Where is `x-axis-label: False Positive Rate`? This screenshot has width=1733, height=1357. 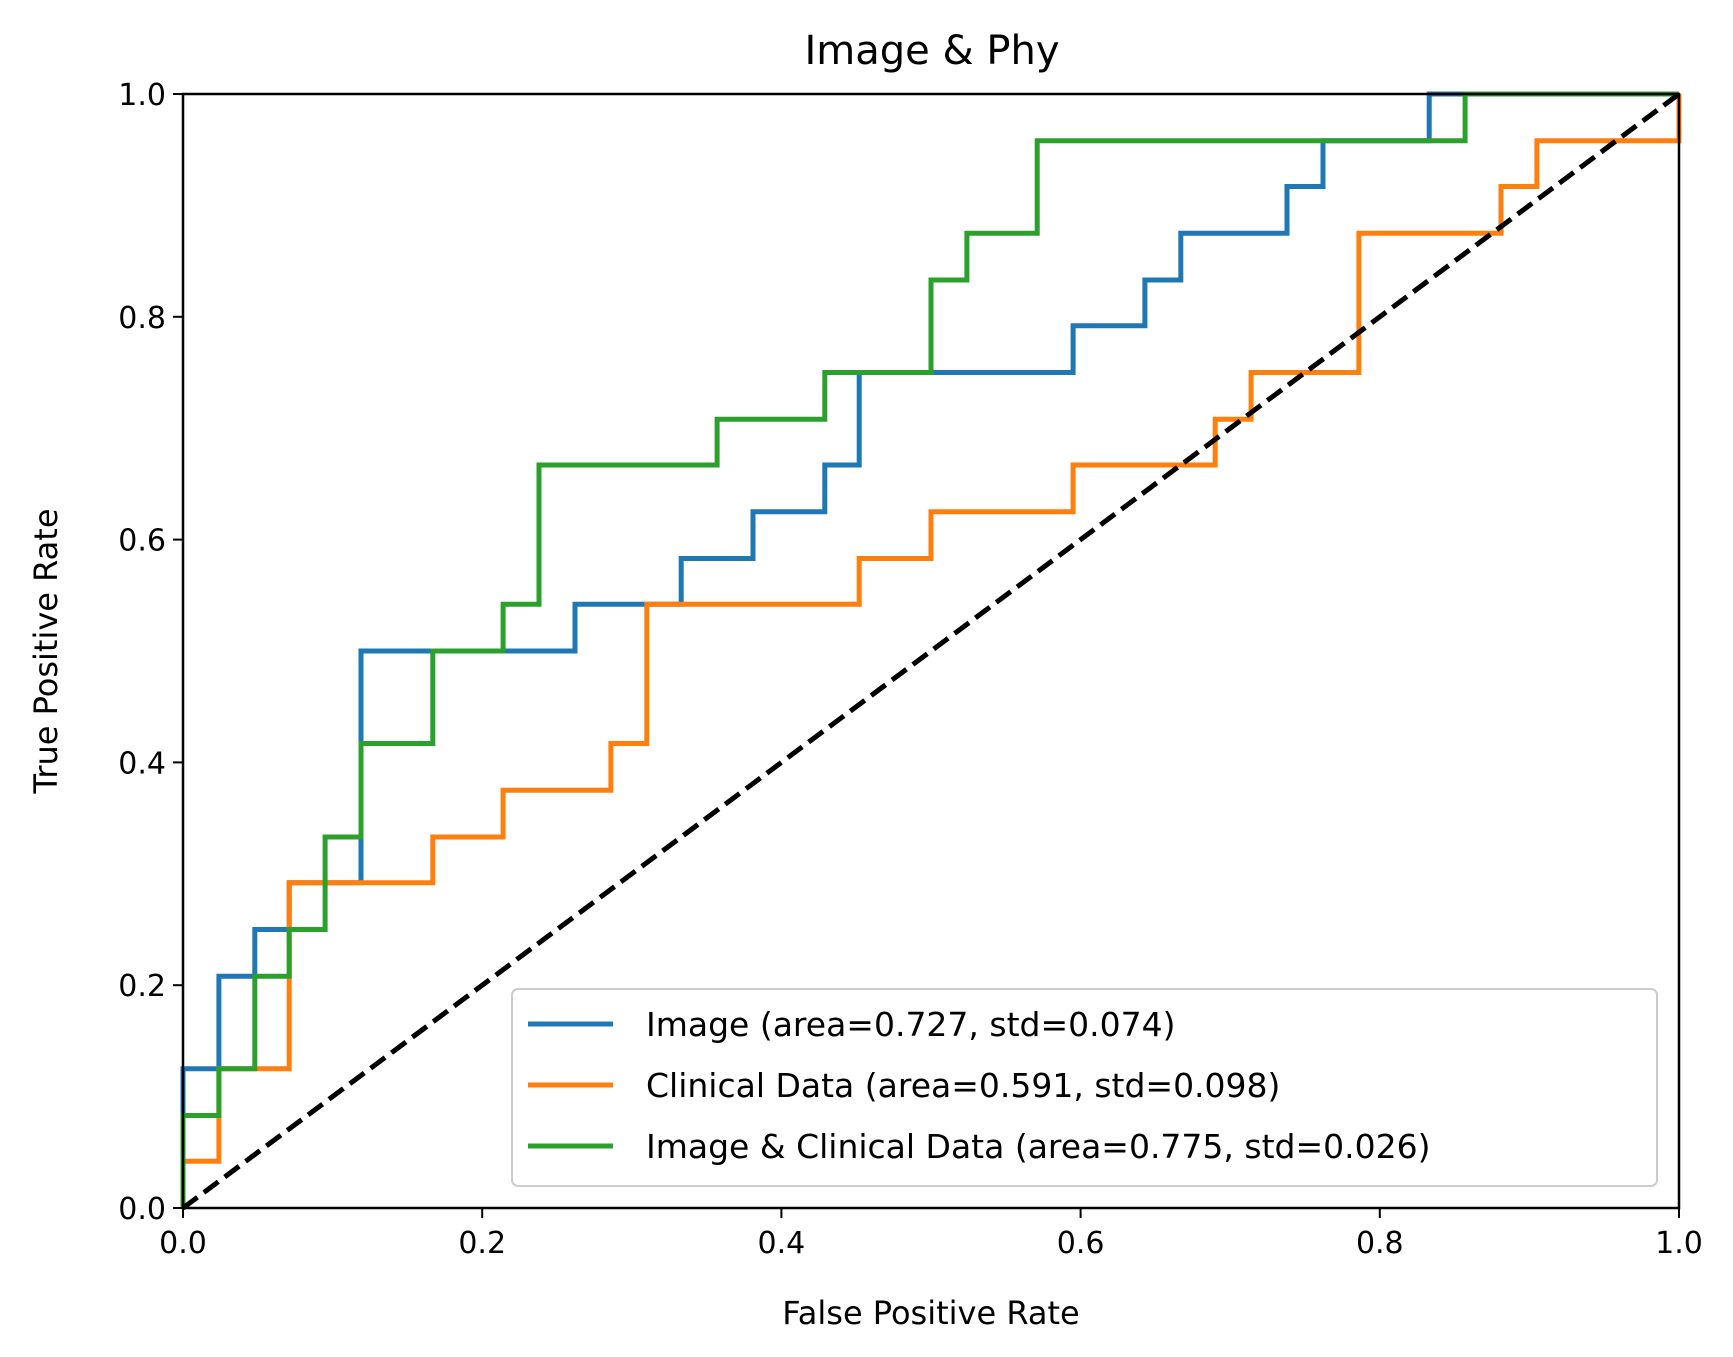 x-axis-label: False Positive Rate is located at coordinates (930, 1313).